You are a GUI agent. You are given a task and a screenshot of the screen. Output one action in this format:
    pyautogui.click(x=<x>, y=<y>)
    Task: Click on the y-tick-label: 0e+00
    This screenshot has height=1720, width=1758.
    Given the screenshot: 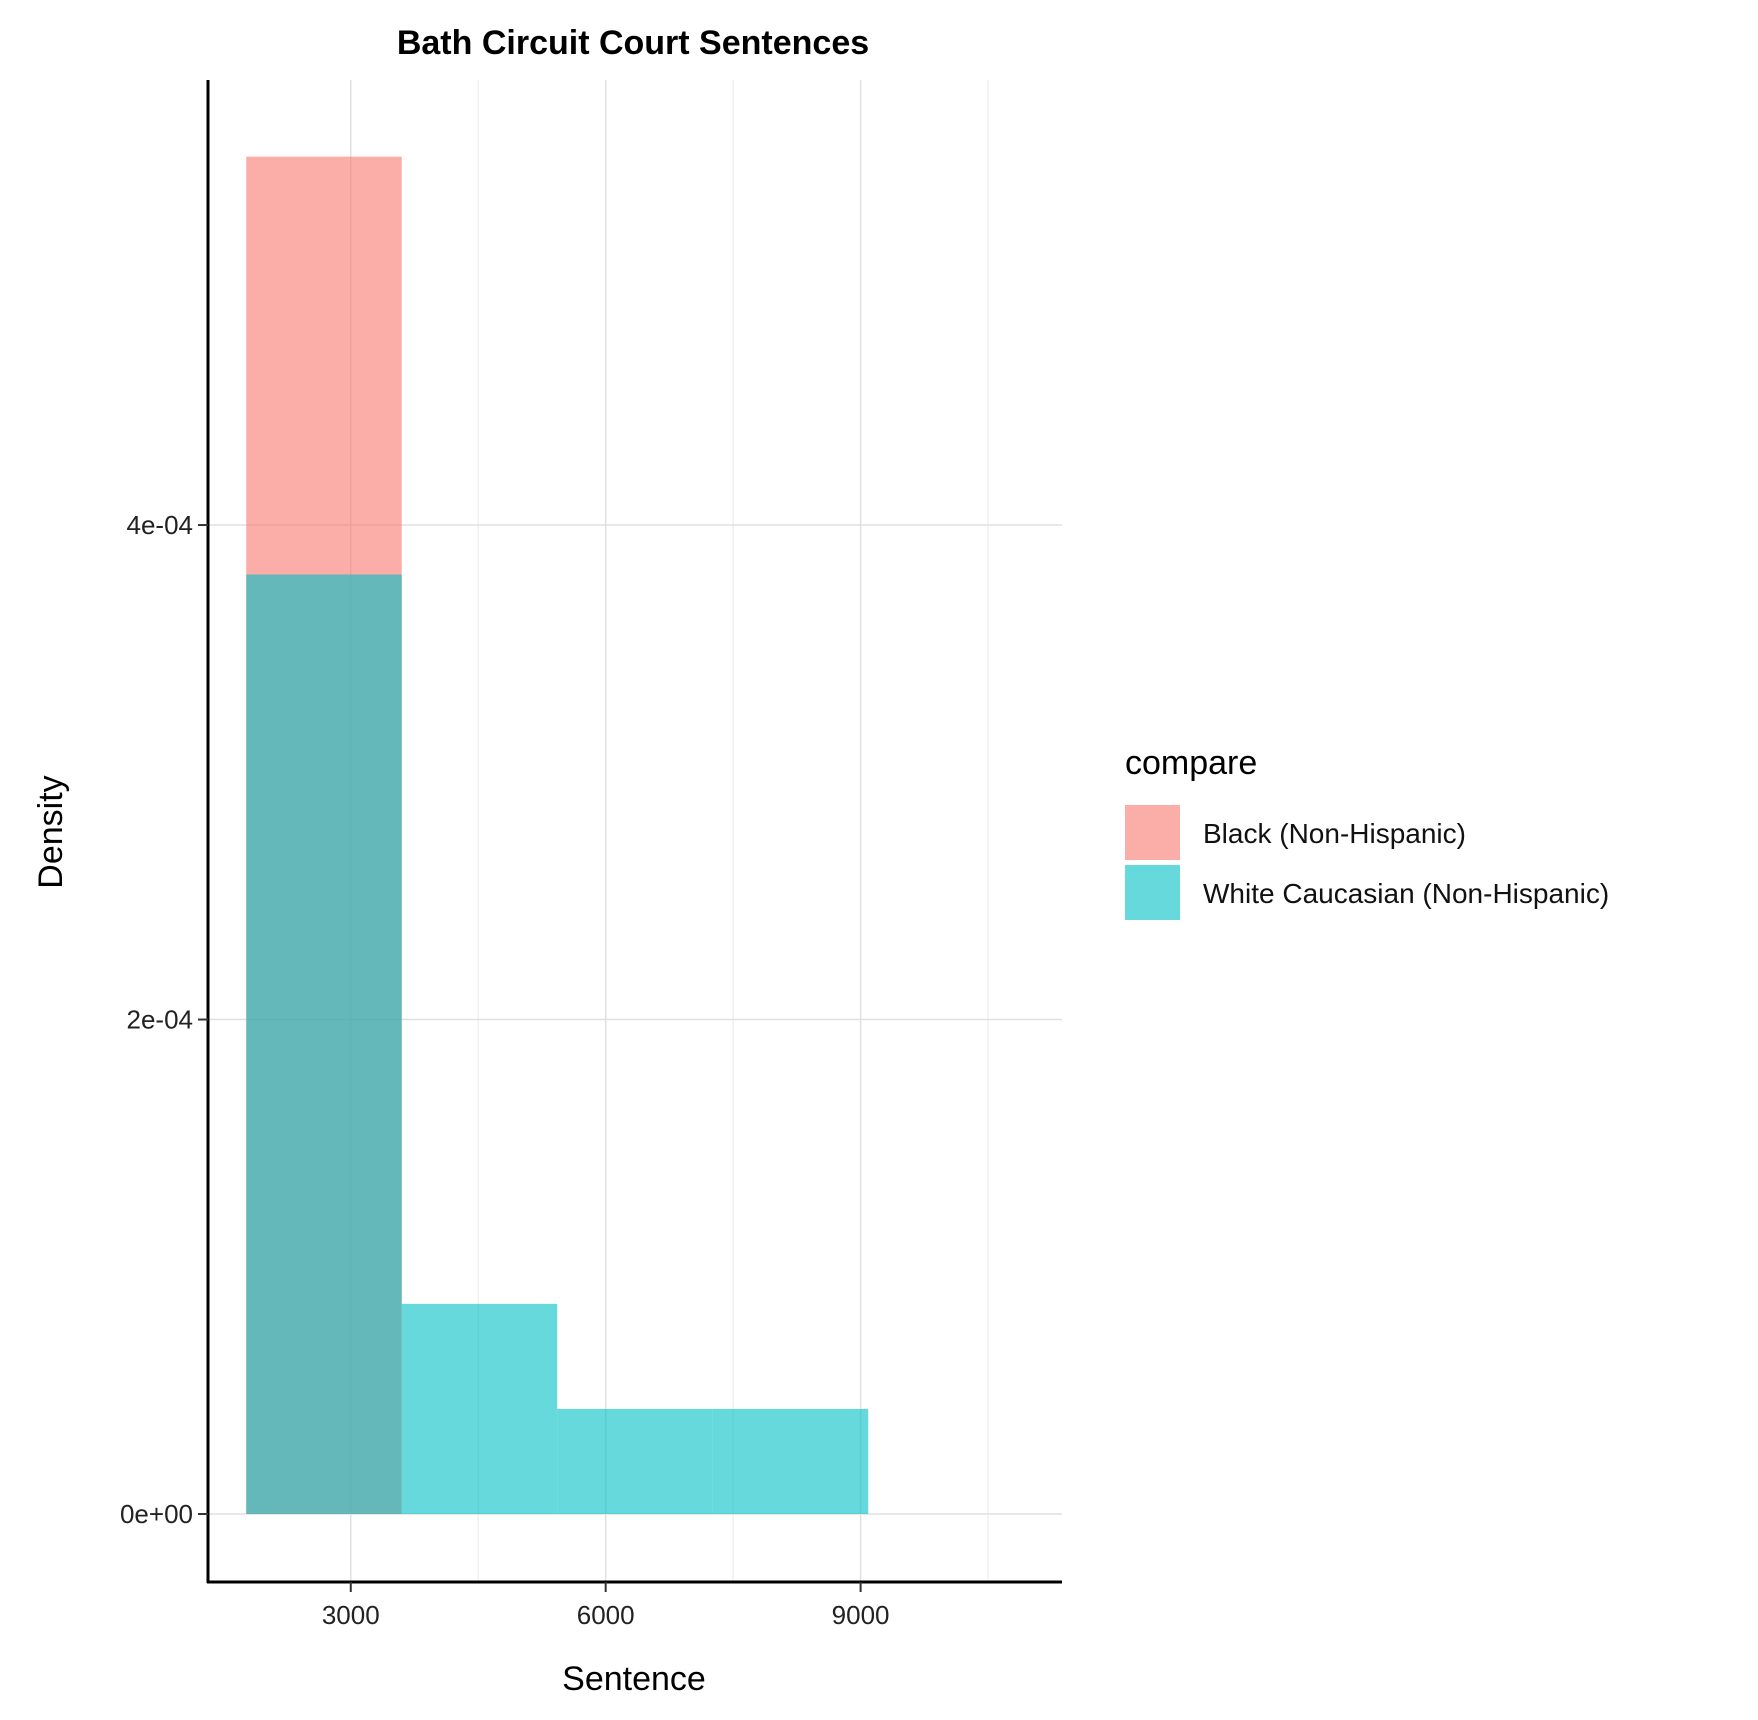 What is the action you would take?
    pyautogui.click(x=156, y=1514)
    